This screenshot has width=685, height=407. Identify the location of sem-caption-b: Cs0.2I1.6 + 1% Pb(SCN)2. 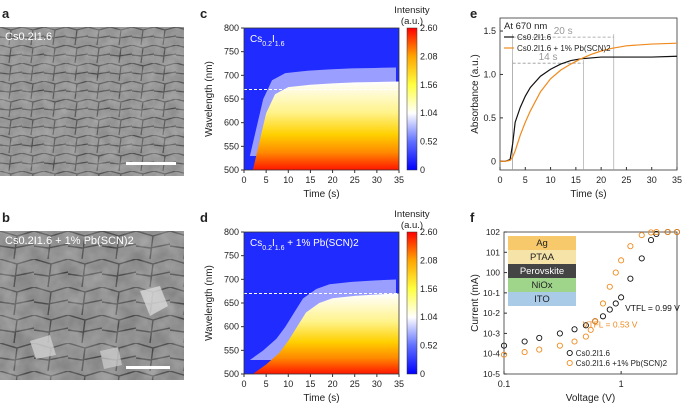
(69, 241).